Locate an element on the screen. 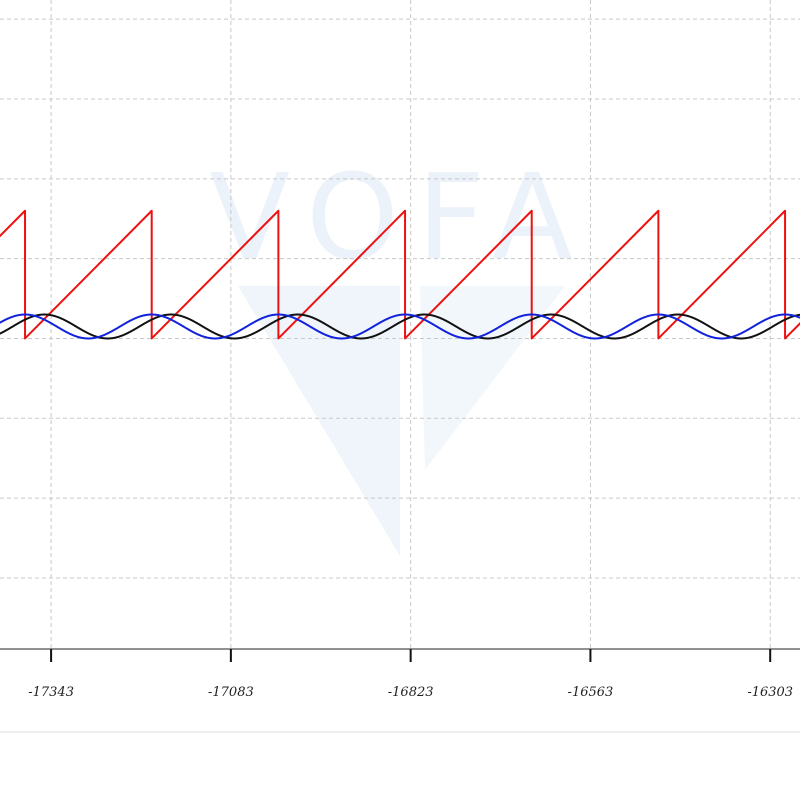 Image resolution: width=800 pixels, height=800 pixels. x-tick-label: -17083 is located at coordinates (231, 692).